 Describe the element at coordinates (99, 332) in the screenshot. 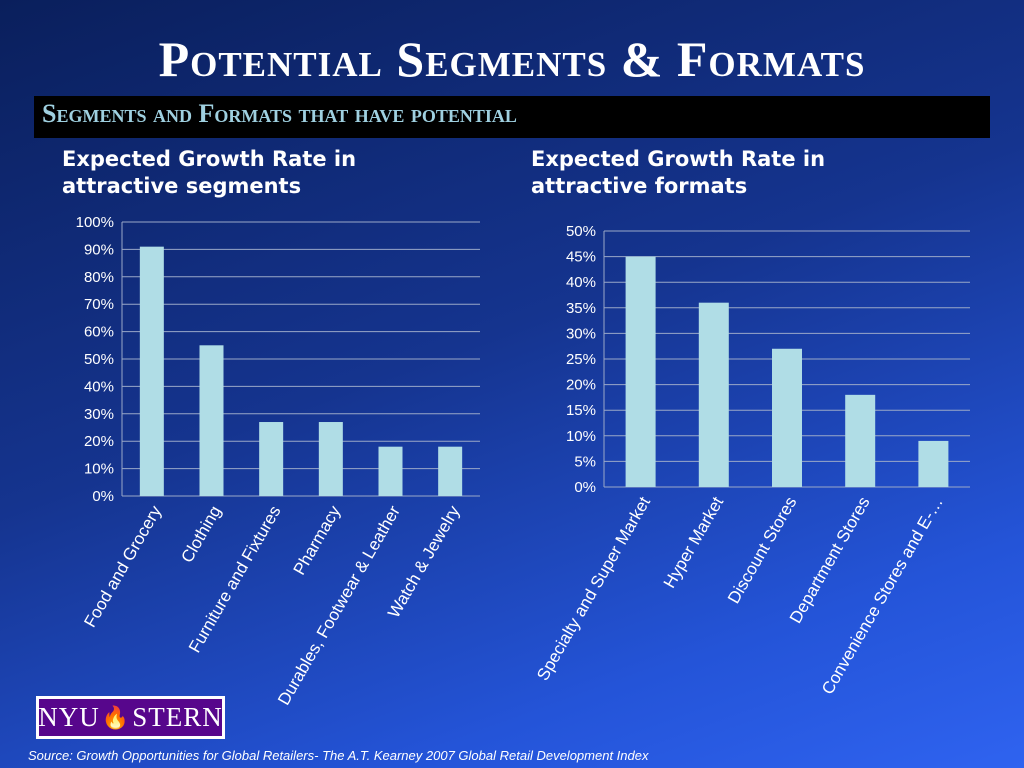

I see `segments-y-tick-label: 60%` at that location.